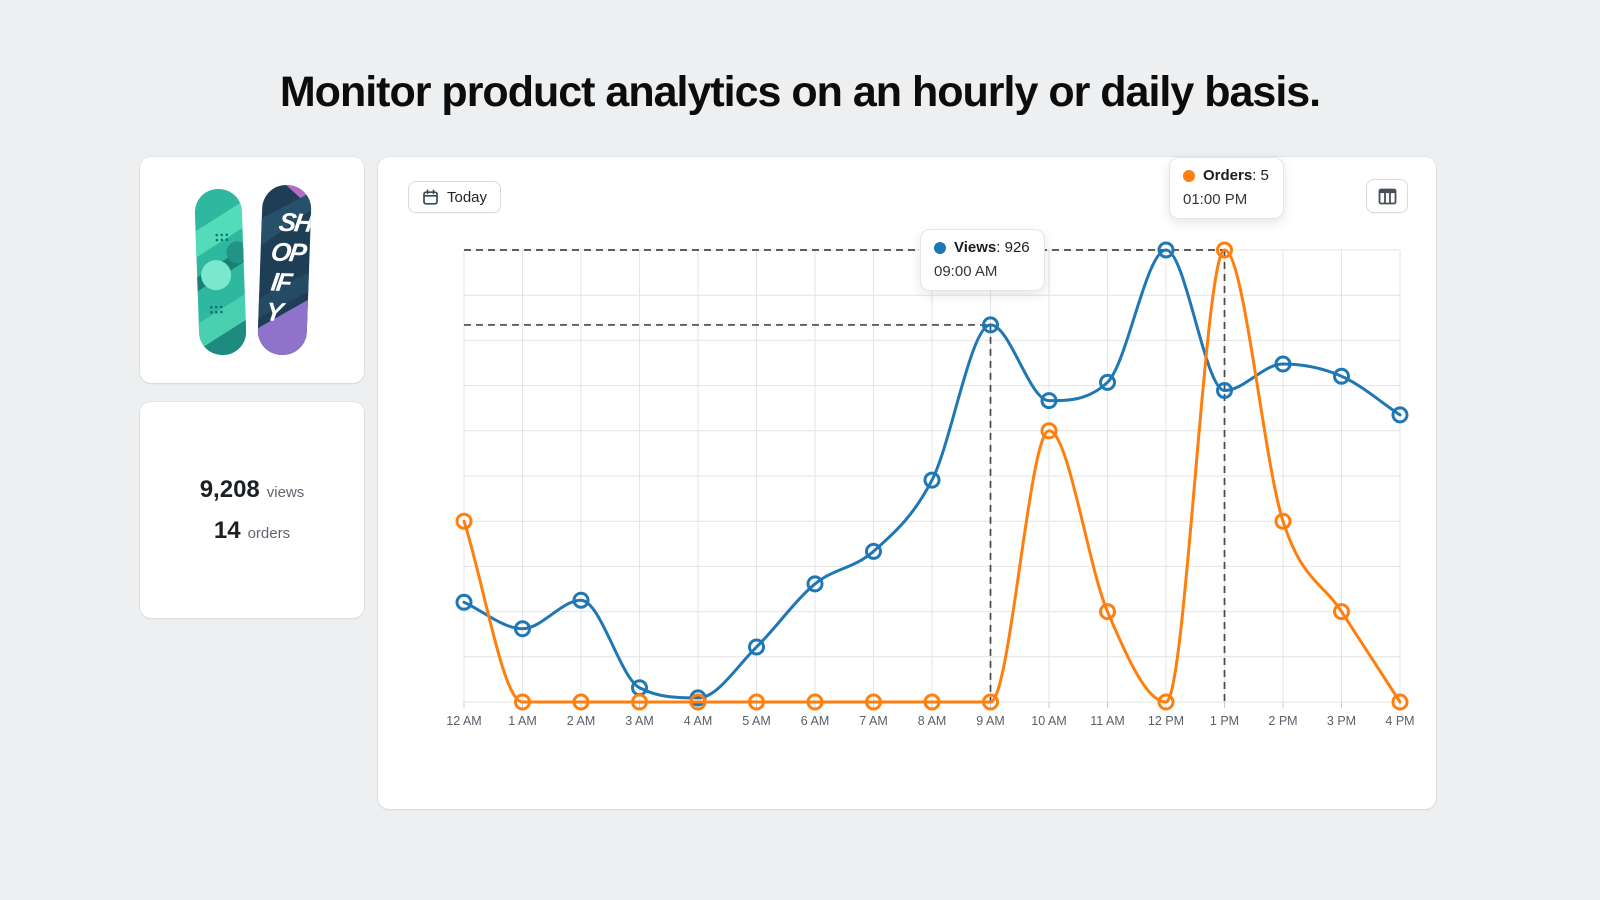  I want to click on orders-tooltip-row: Orders: 5, so click(1226, 175).